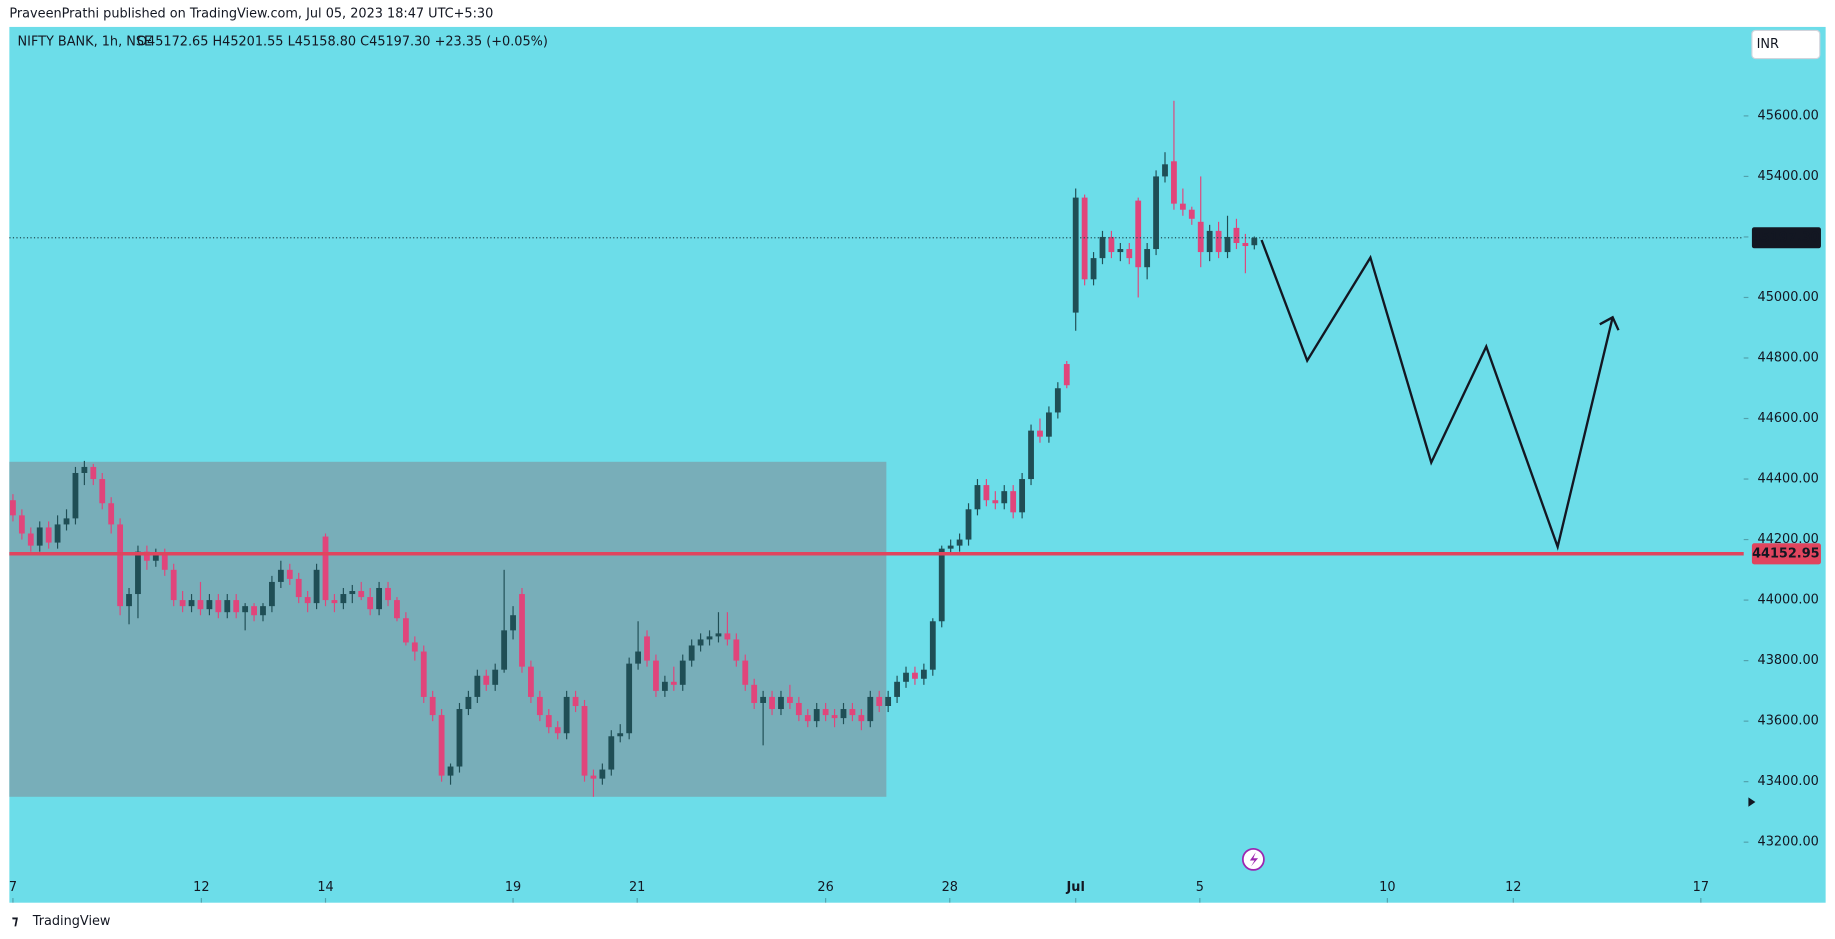 The image size is (1835, 939). I want to click on level-label-box, so click(1786, 554).